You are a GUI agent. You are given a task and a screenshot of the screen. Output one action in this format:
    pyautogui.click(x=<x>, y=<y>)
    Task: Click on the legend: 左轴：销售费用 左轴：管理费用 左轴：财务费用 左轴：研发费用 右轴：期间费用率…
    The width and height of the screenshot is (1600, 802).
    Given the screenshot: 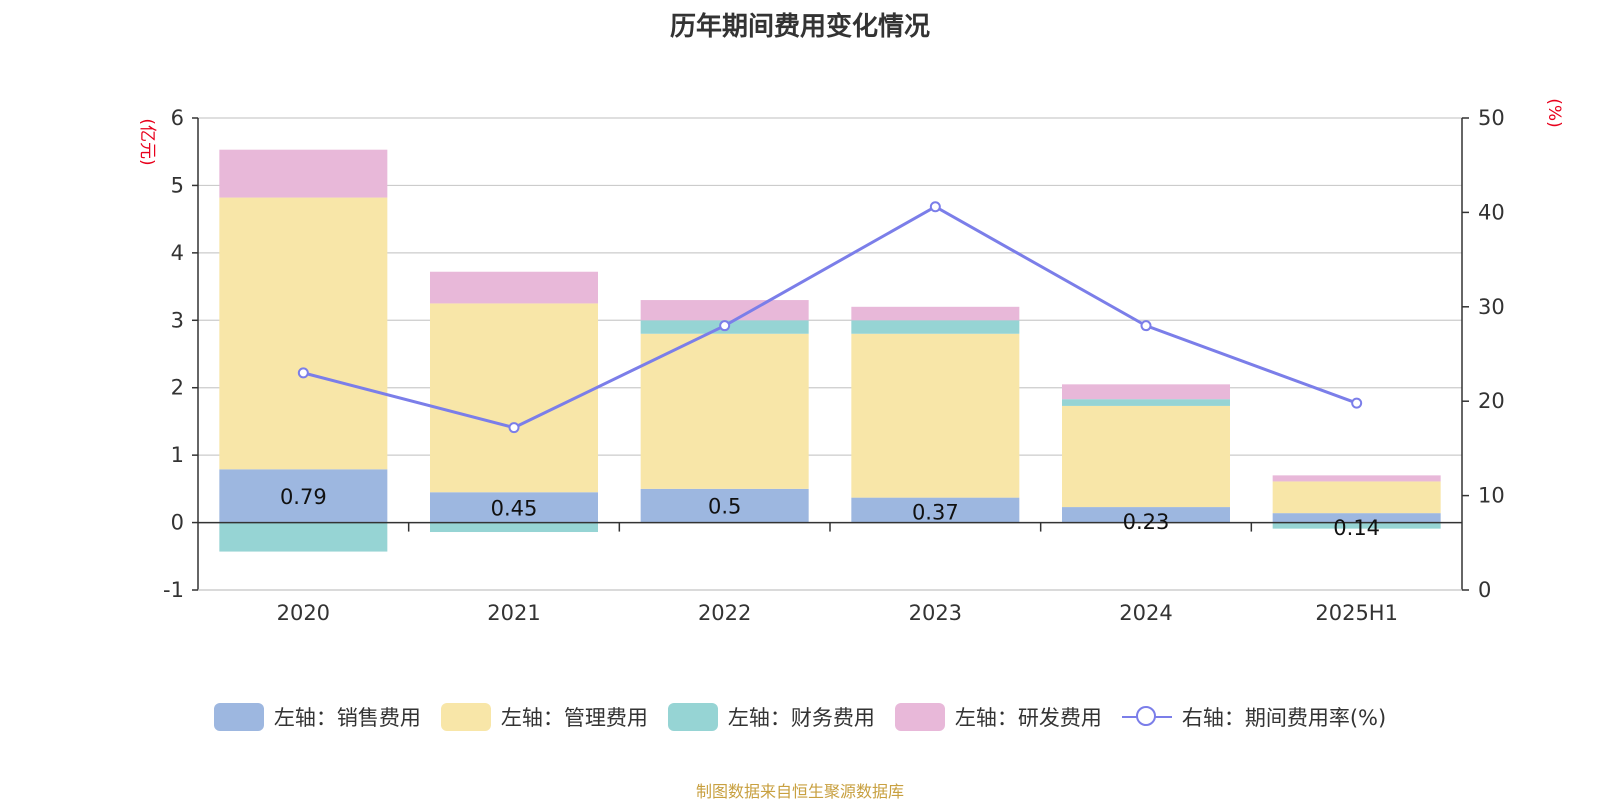 What is the action you would take?
    pyautogui.click(x=800, y=717)
    